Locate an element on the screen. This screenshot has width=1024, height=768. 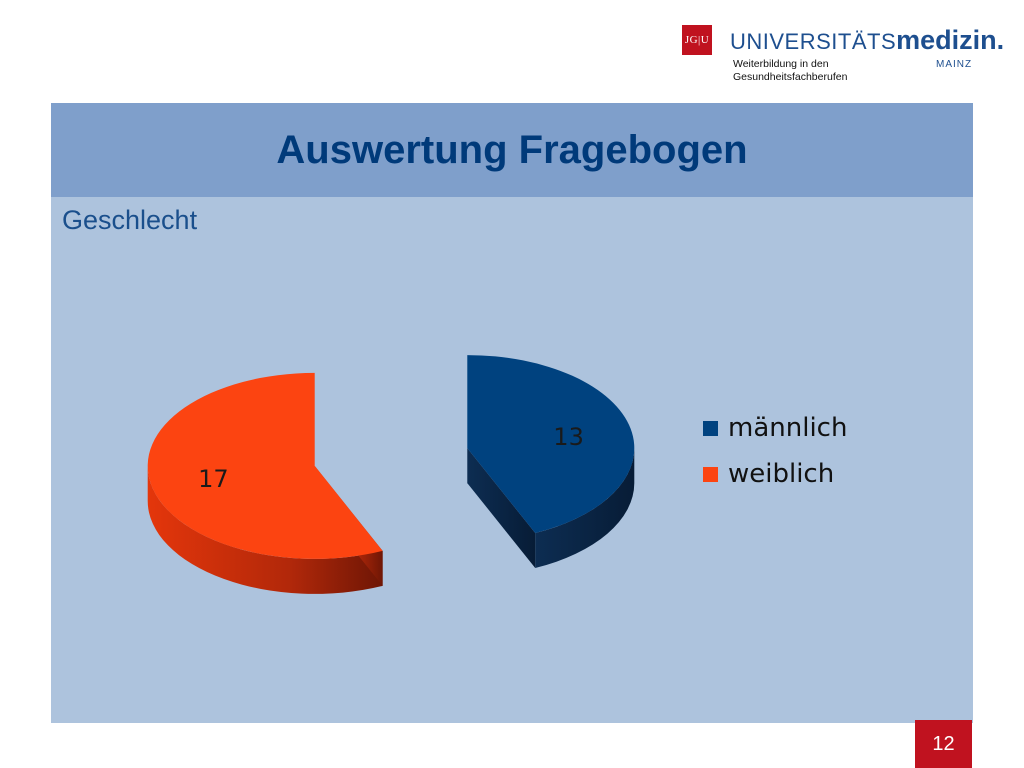
legend-swatch-female is located at coordinates (710, 474).